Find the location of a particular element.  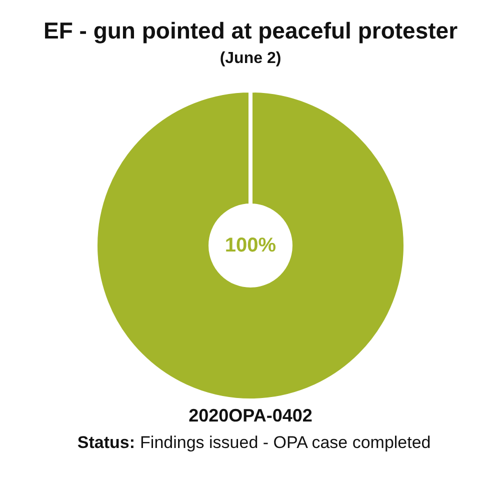

text: Status: Findings issued - OPA case completed is located at coordinates (254, 442).